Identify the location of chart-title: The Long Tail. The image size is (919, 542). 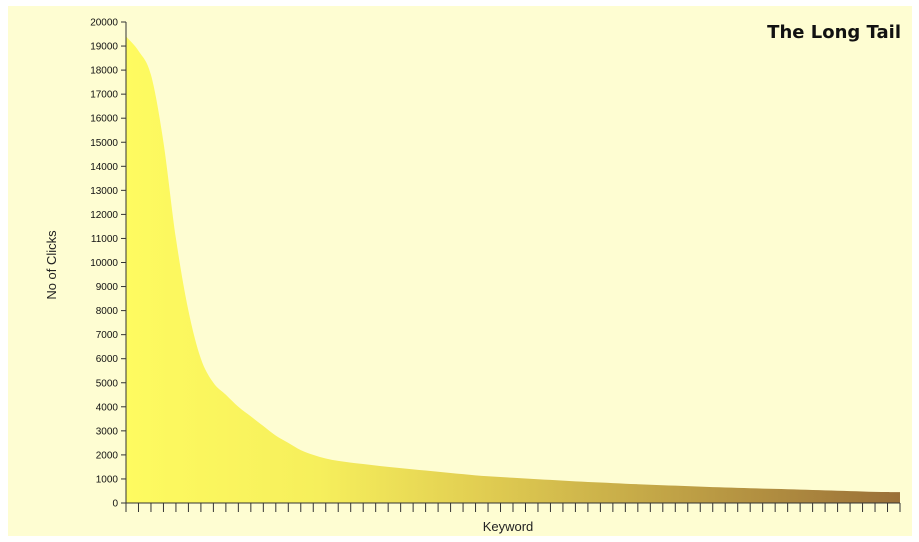
(834, 32).